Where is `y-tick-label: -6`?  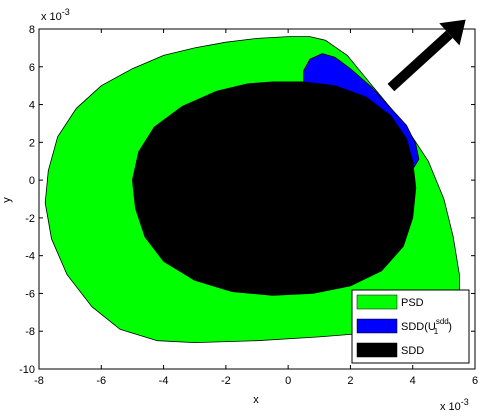
y-tick-label: -6 is located at coordinates (30, 294).